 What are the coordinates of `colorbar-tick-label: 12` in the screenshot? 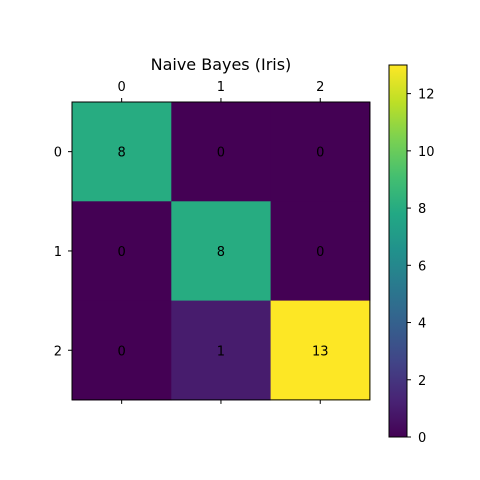 It's located at (426, 95).